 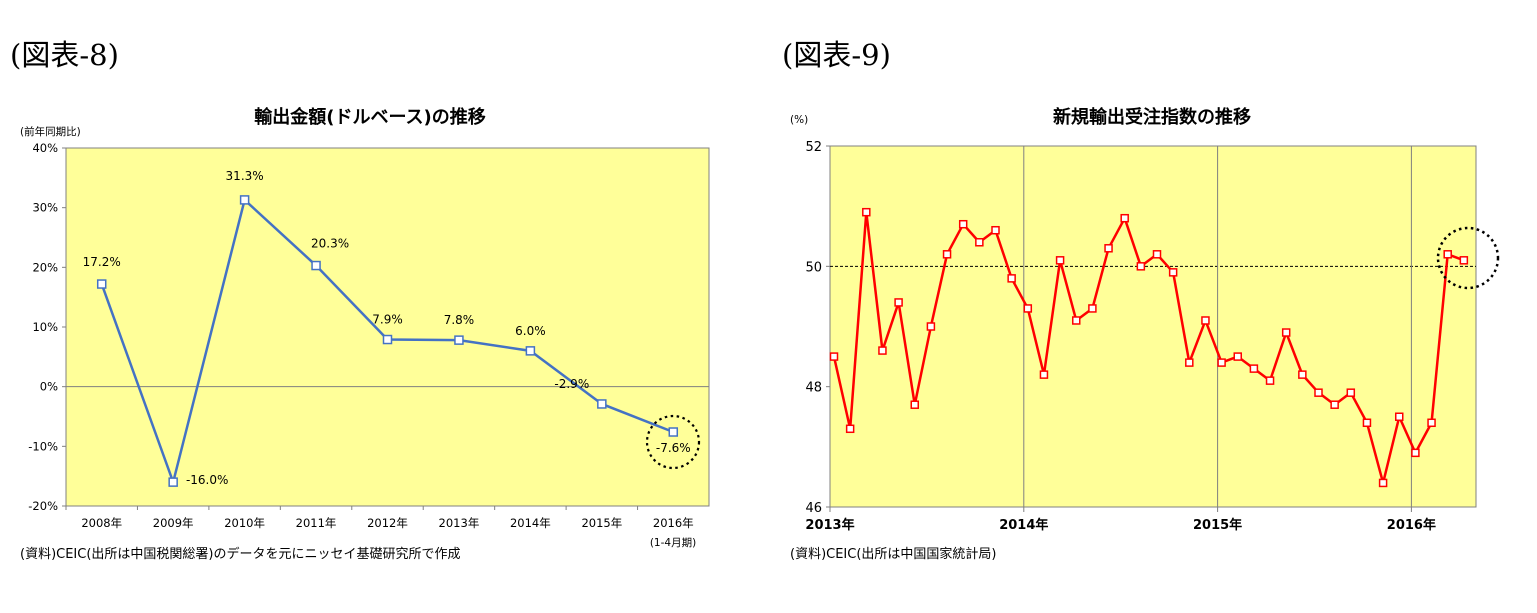 I want to click on y-axis-label: (%), so click(x=799, y=120).